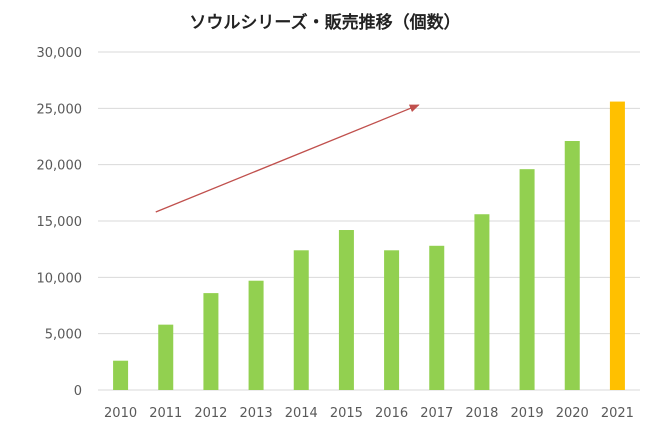  What do you see at coordinates (527, 413) in the screenshot?
I see `x-tick-label: 2019` at bounding box center [527, 413].